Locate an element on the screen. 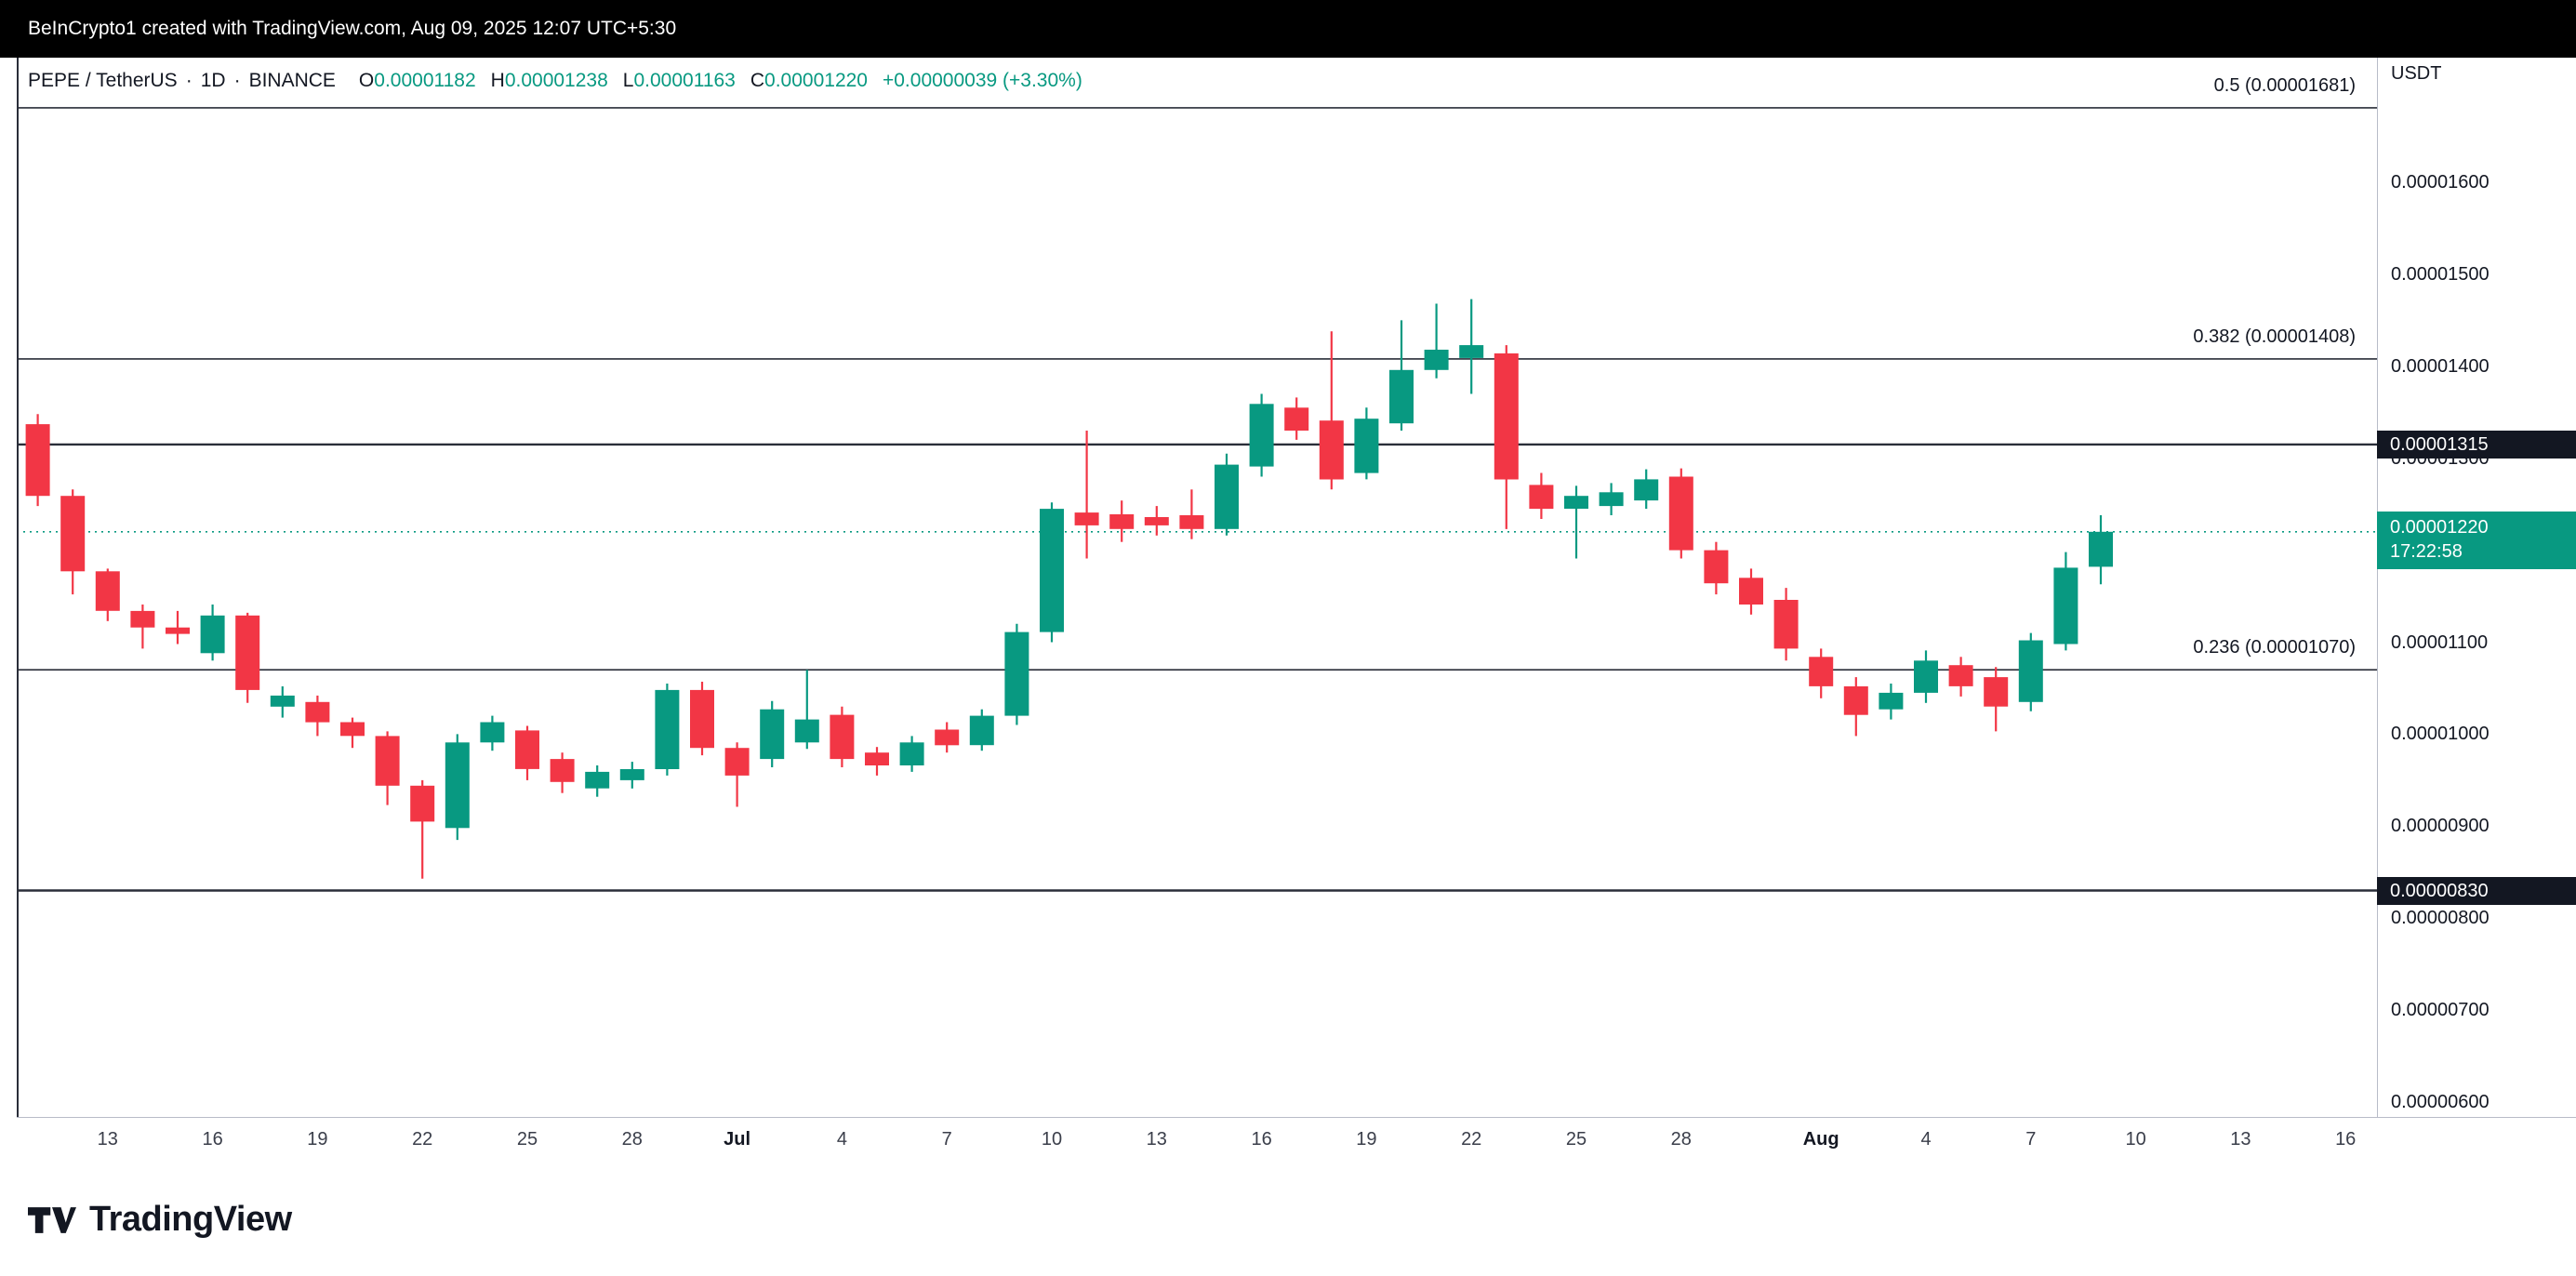 The image size is (2576, 1276). price-level-badge: 0.00000830 is located at coordinates (2476, 890).